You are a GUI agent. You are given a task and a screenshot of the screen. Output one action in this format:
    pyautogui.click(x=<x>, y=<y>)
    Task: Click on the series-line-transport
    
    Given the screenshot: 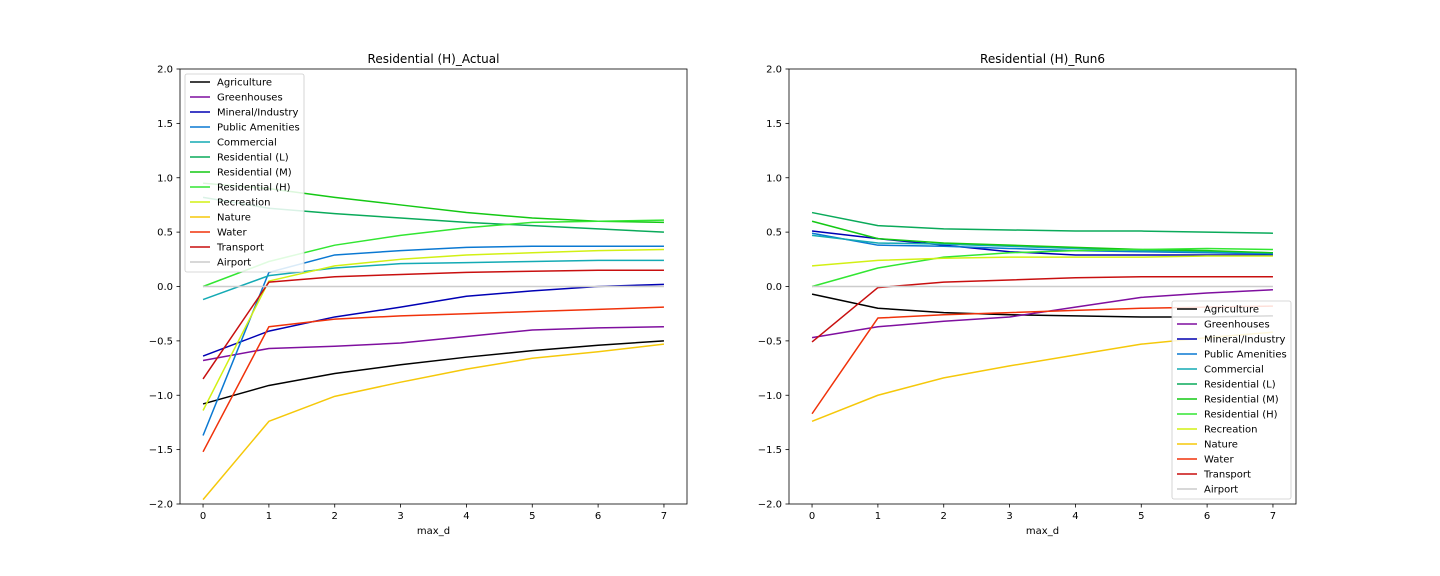 What is the action you would take?
    pyautogui.click(x=433, y=324)
    